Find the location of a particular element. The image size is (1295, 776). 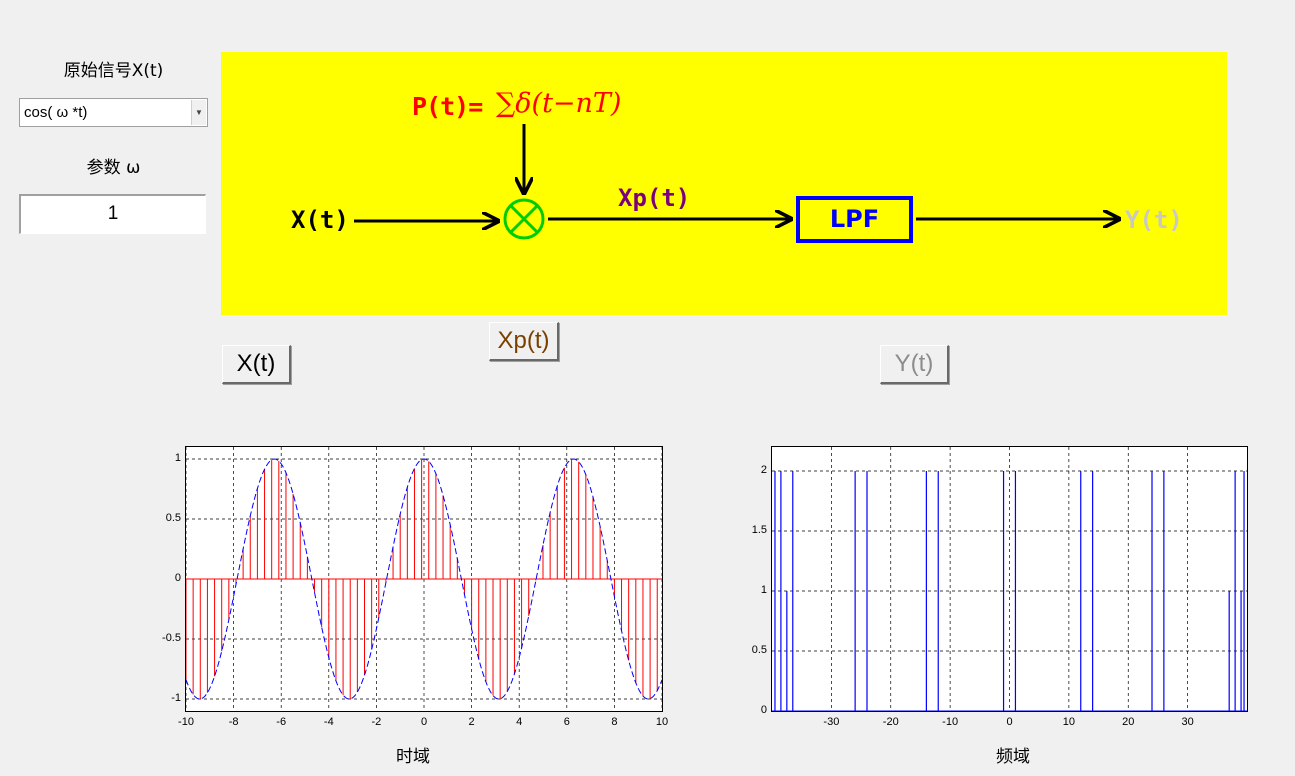

signal-select: cos( ω *t) ▼ is located at coordinates (113, 112).